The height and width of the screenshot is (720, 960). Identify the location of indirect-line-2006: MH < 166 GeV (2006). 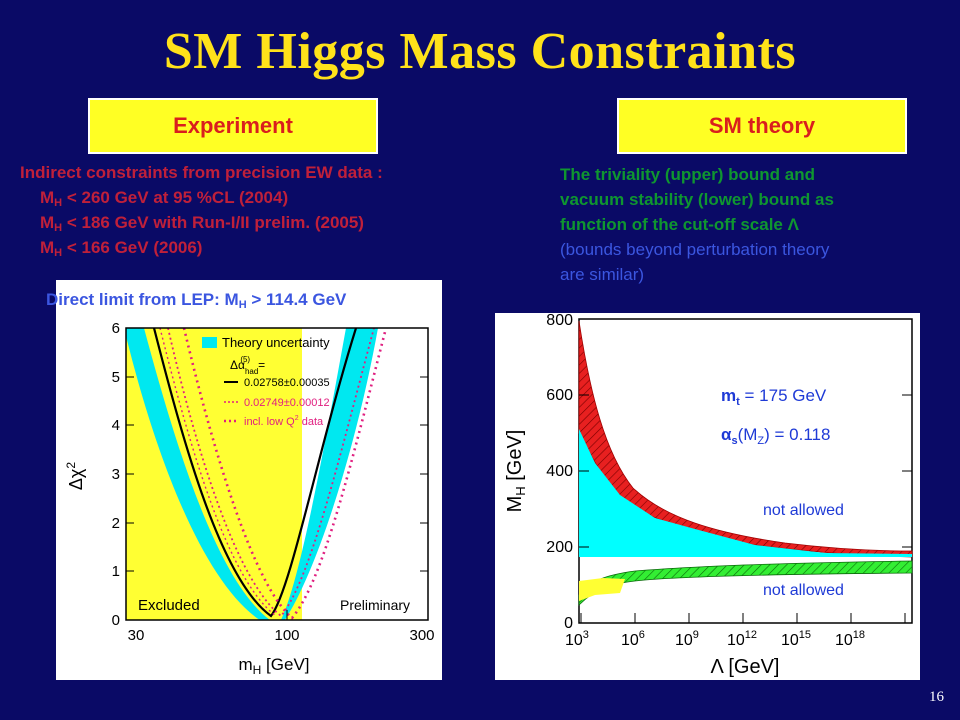
(121, 248).